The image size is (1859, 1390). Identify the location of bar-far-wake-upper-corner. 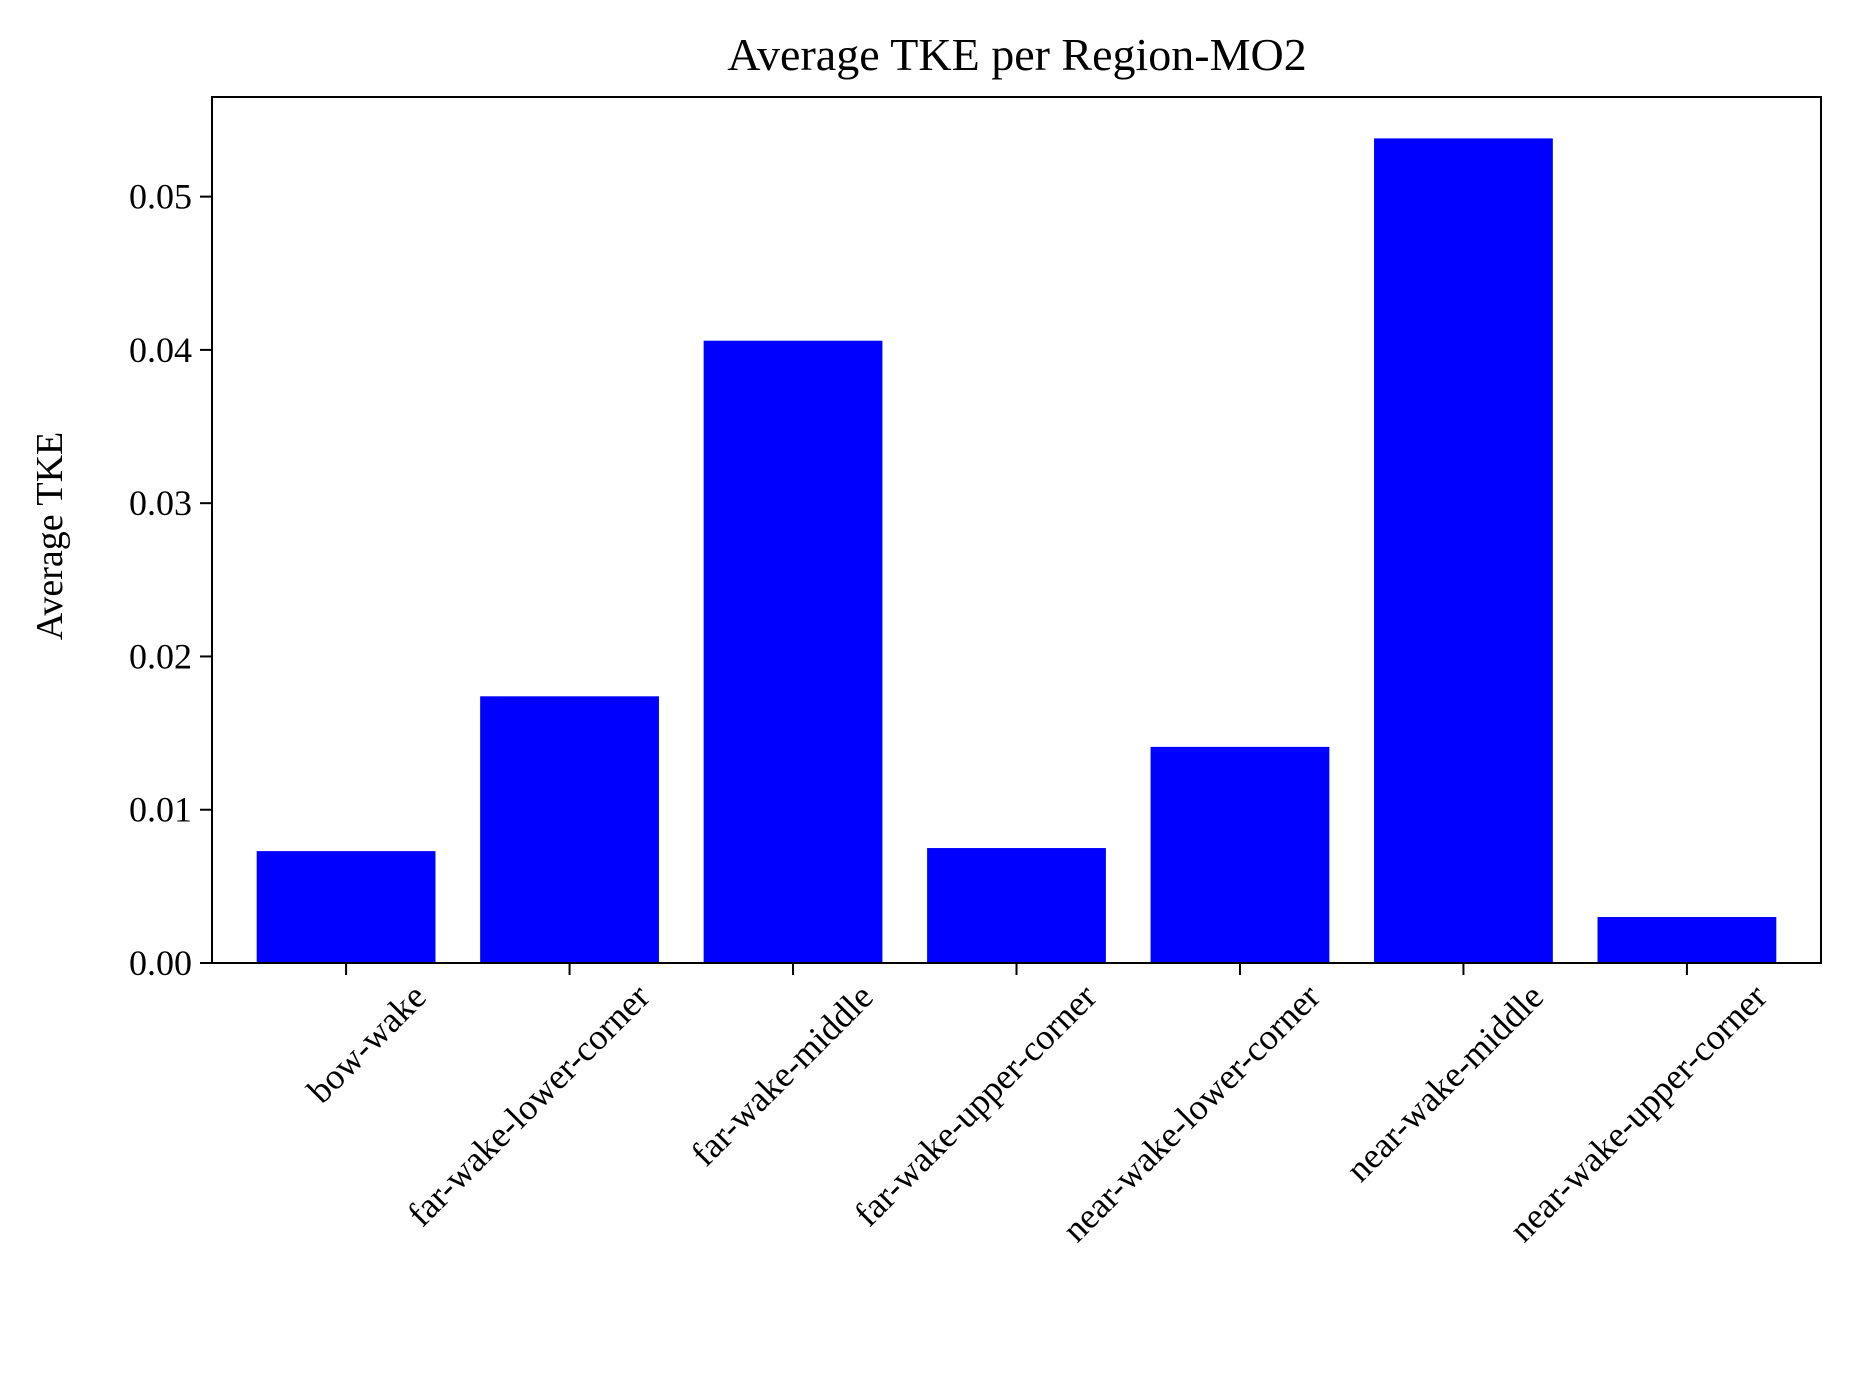
(1016, 905).